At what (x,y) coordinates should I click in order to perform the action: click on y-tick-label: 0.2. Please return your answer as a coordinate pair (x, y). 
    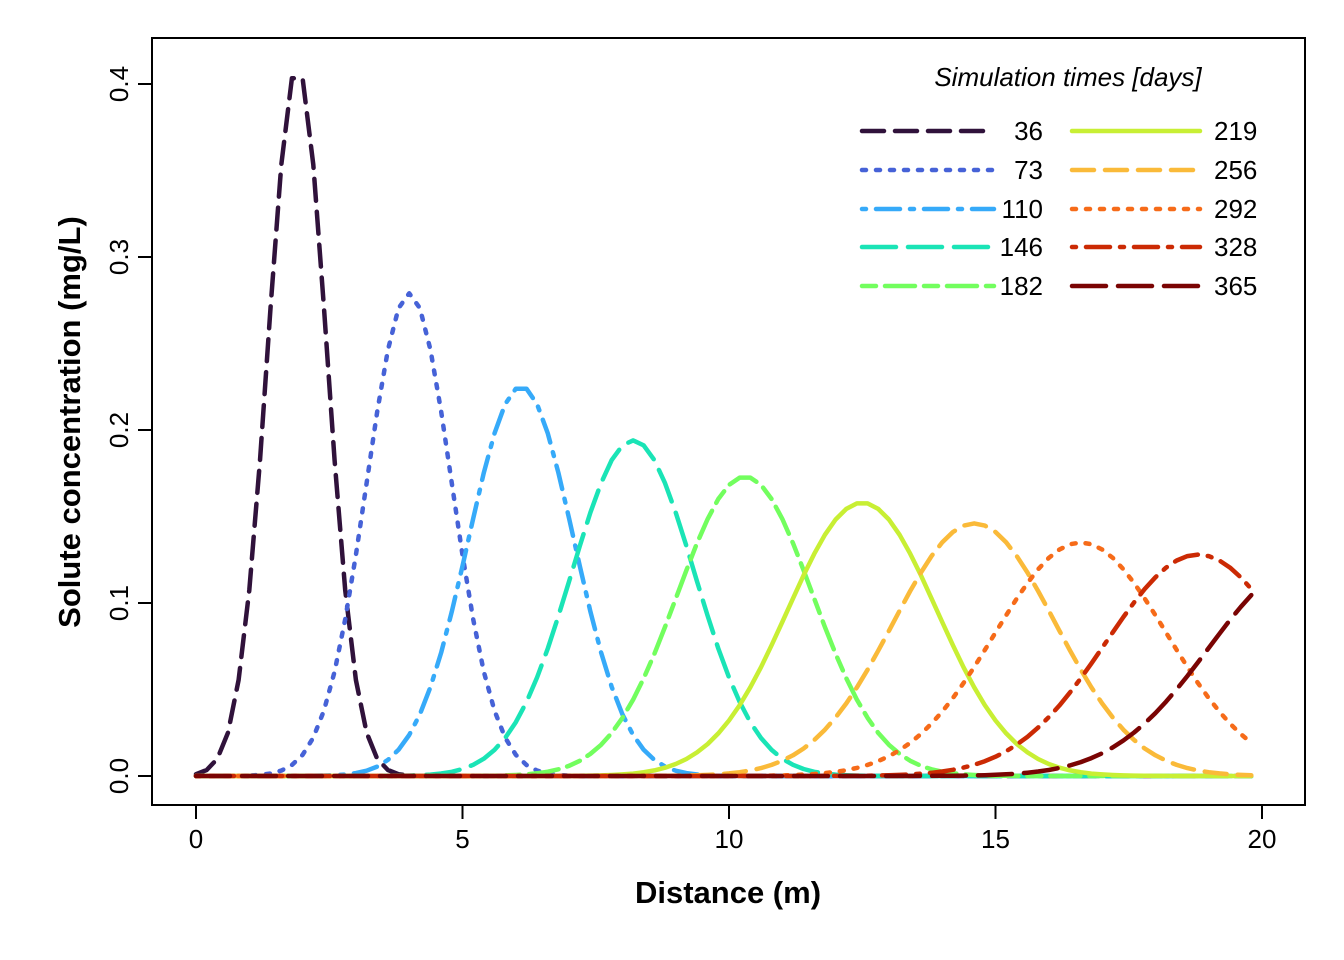
    Looking at the image, I should click on (119, 430).